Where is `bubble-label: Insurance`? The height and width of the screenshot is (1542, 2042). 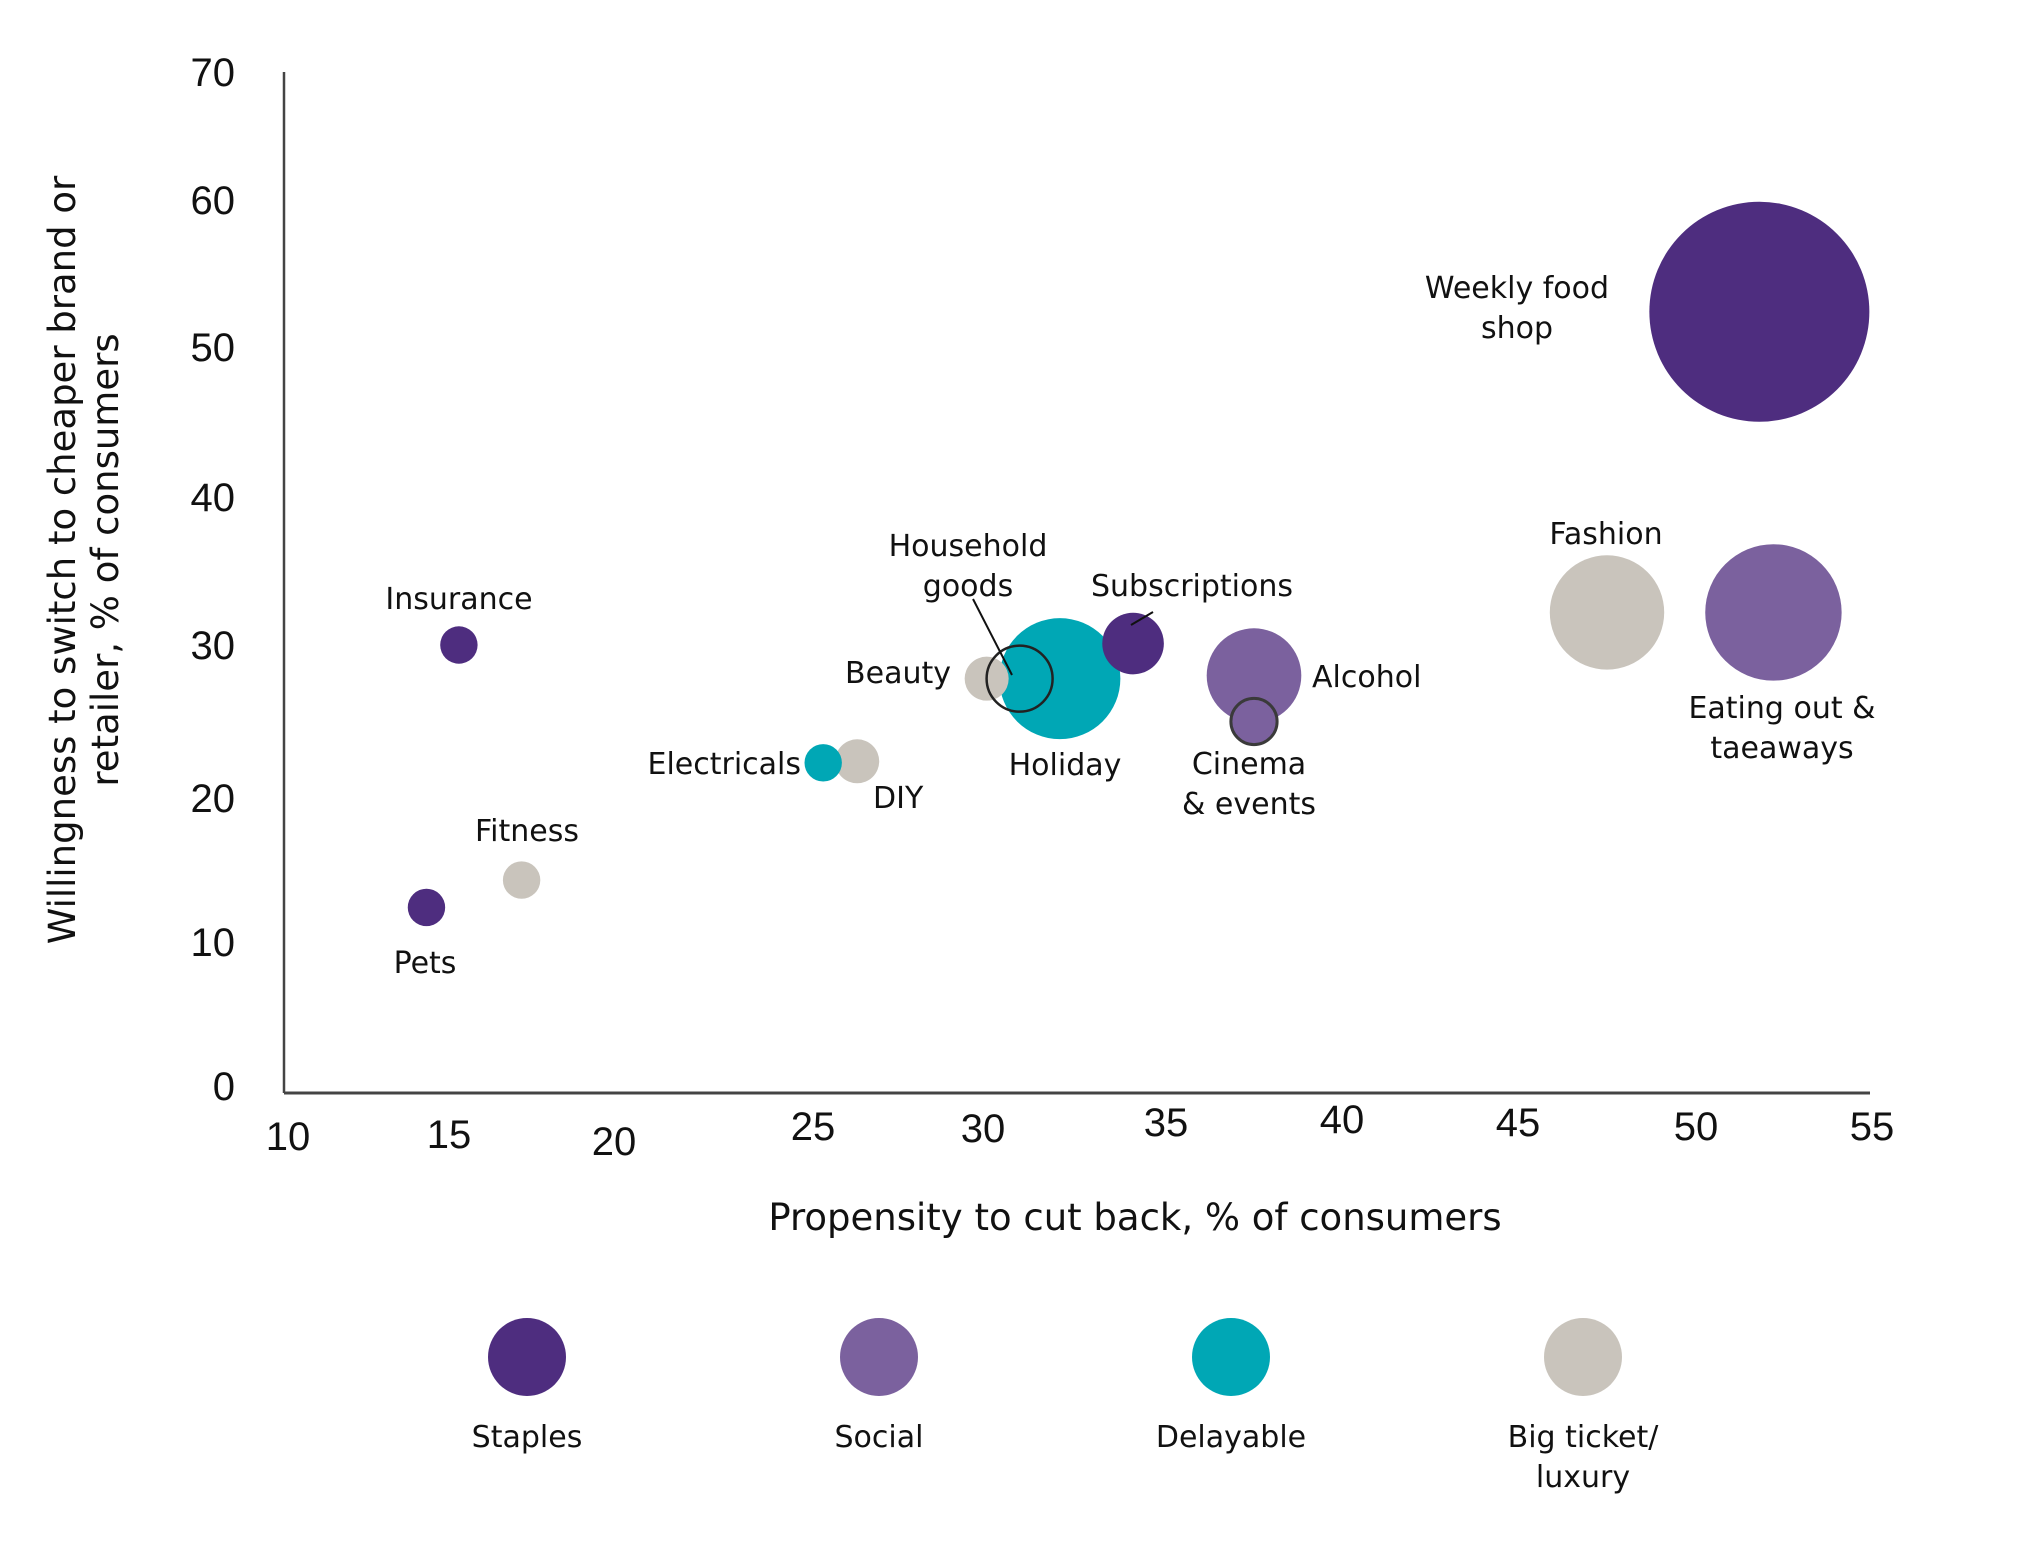 bubble-label: Insurance is located at coordinates (458, 599).